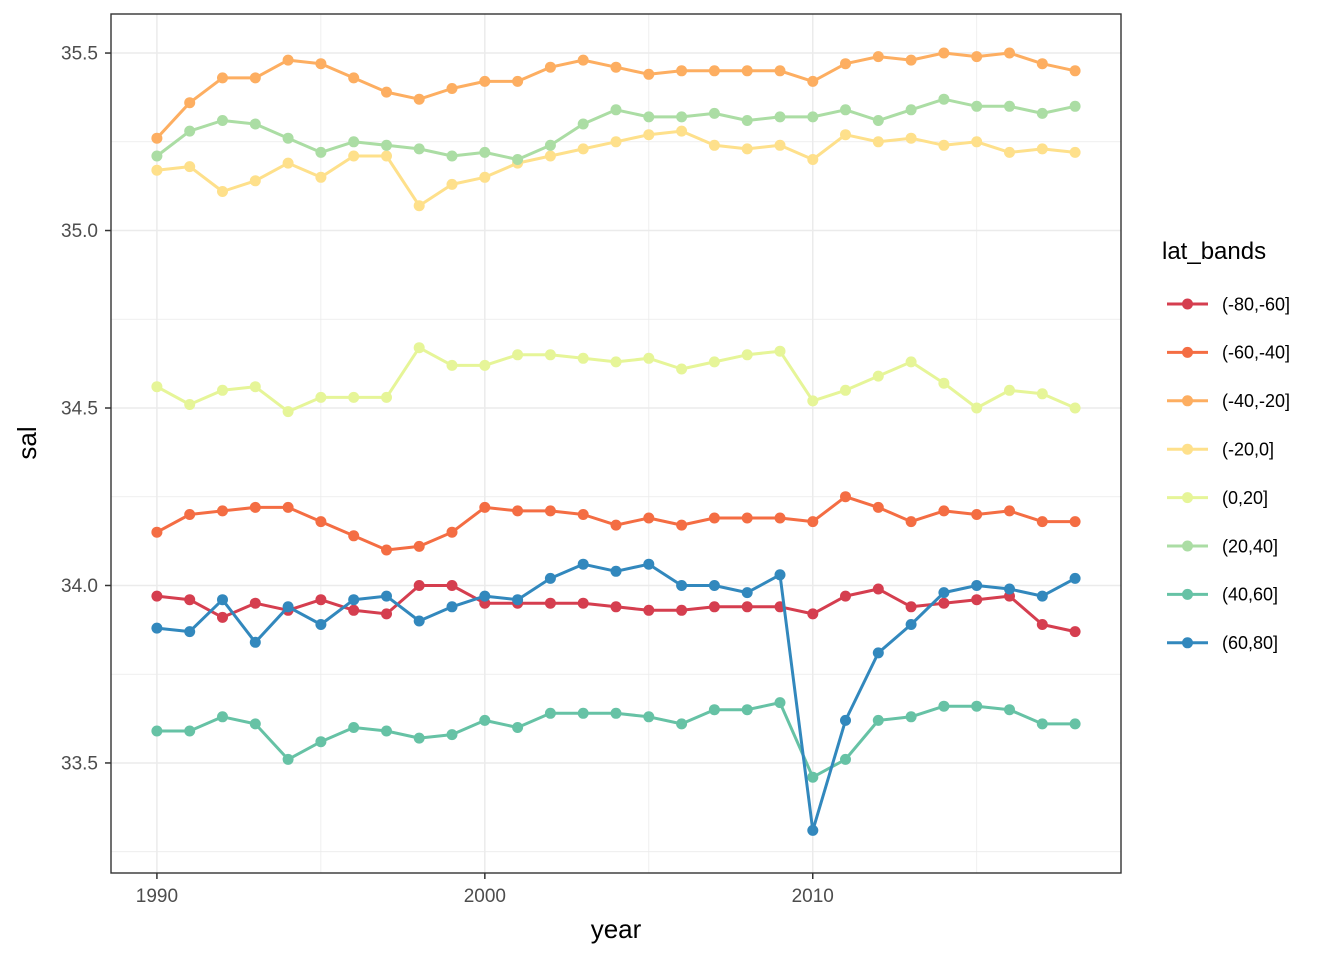 This screenshot has height=960, width=1344. What do you see at coordinates (27, 443) in the screenshot?
I see `y-axis-title: sal` at bounding box center [27, 443].